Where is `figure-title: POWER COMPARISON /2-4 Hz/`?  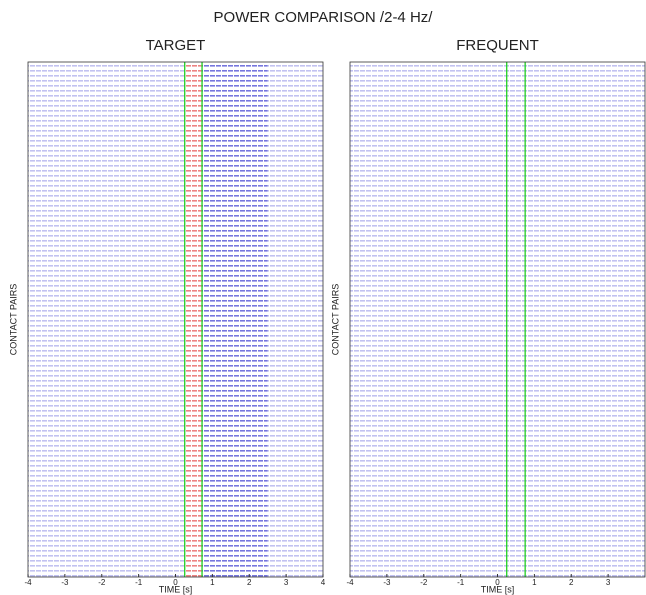 figure-title: POWER COMPARISON /2-4 Hz/ is located at coordinates (324, 17).